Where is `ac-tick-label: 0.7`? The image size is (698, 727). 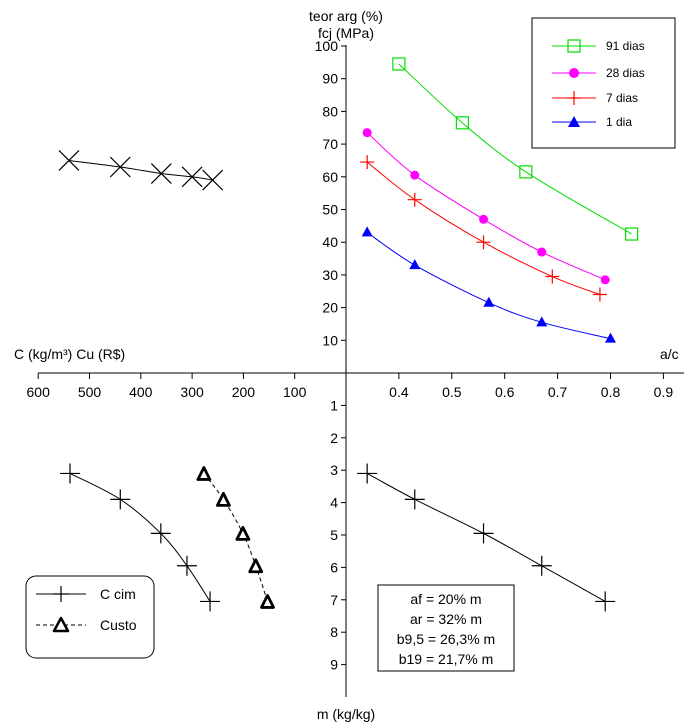 ac-tick-label: 0.7 is located at coordinates (558, 392).